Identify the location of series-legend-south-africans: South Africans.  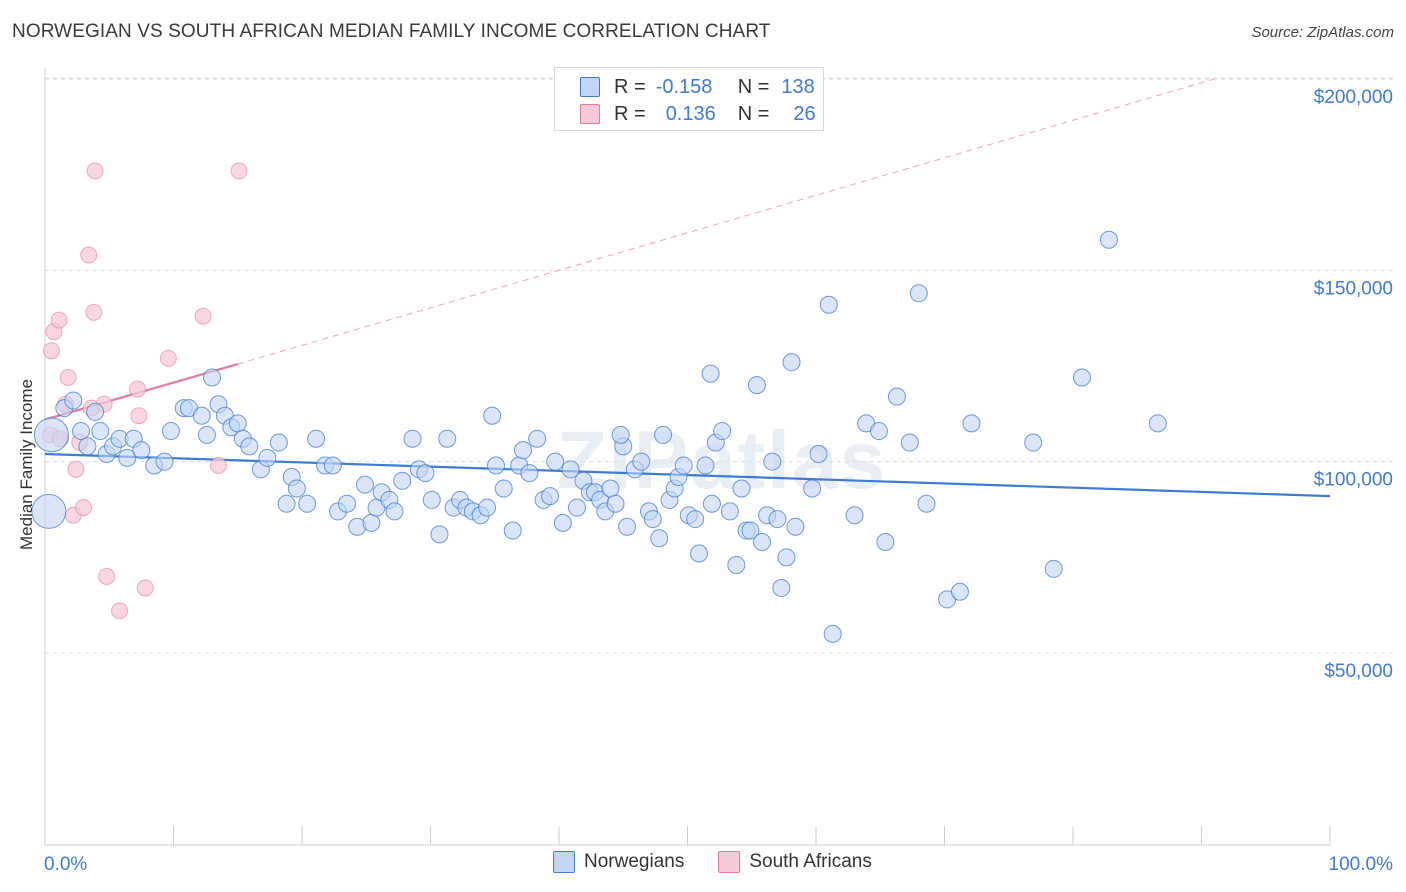
(795, 862).